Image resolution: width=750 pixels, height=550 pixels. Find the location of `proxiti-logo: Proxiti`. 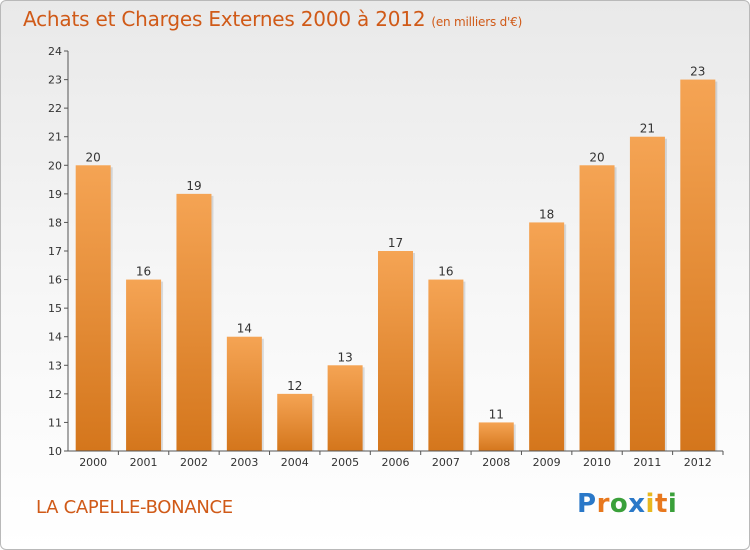

proxiti-logo: Proxiti is located at coordinates (627, 504).